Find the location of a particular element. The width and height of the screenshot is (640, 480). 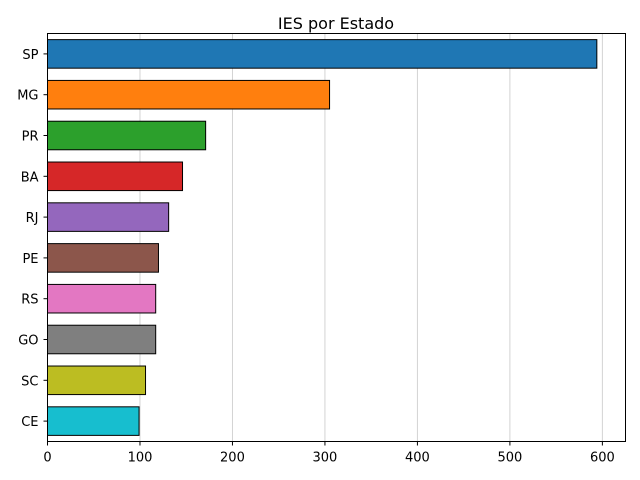

y-tick-label: PE is located at coordinates (30, 259).